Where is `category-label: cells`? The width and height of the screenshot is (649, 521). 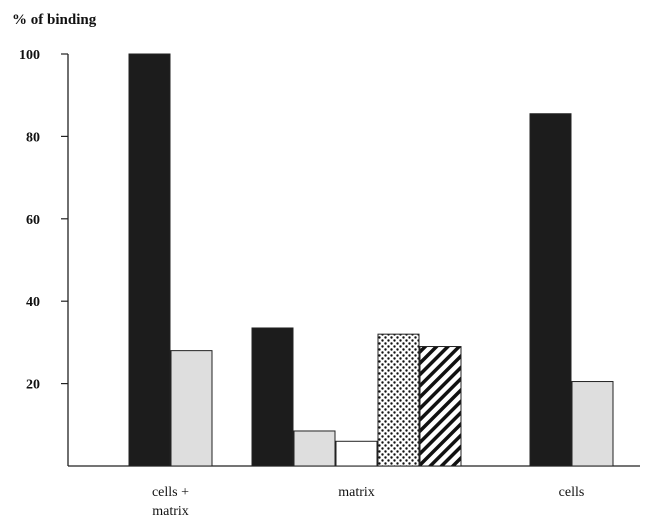
category-label: cells is located at coordinates (572, 492).